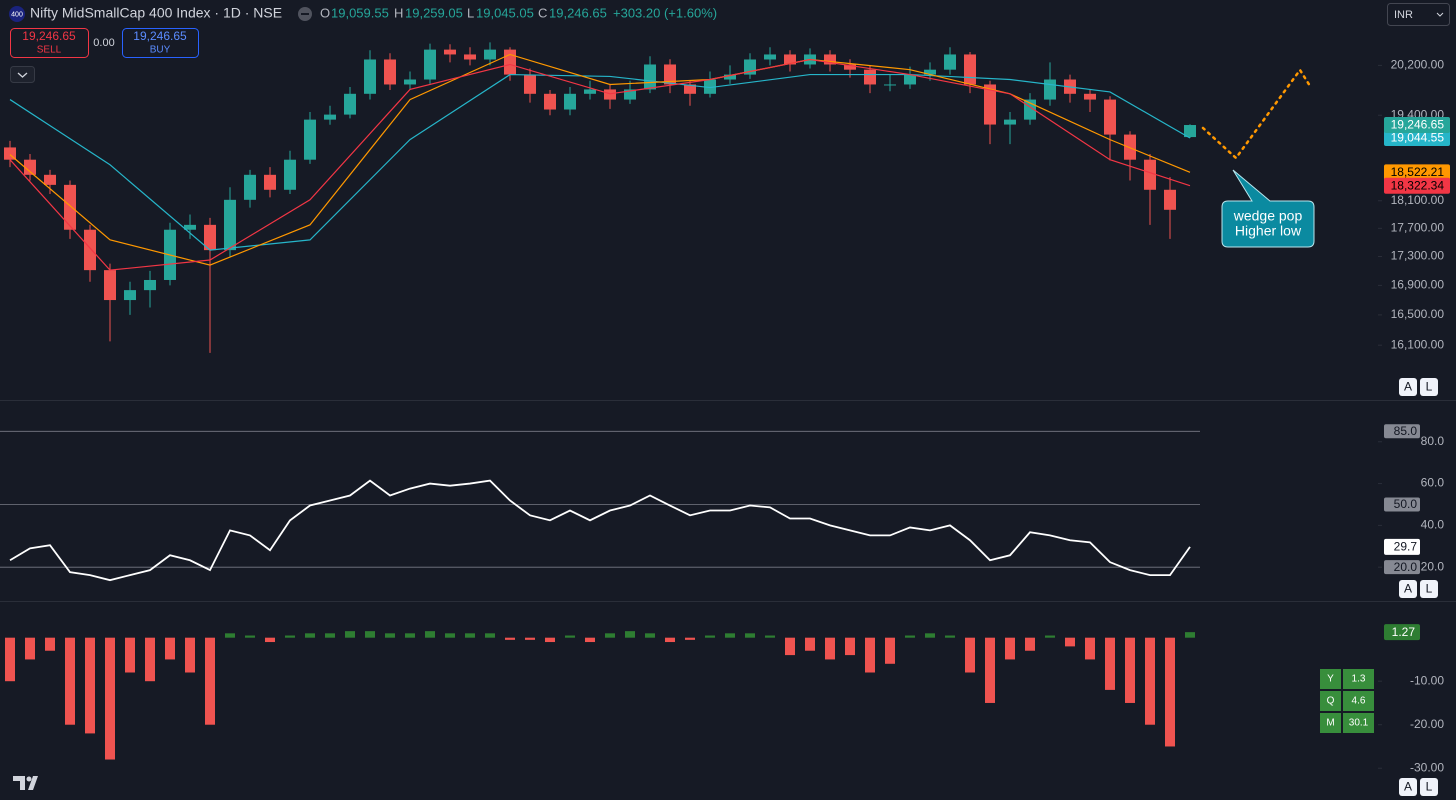 This screenshot has width=1456, height=800. I want to click on level-label-bg, so click(1402, 431).